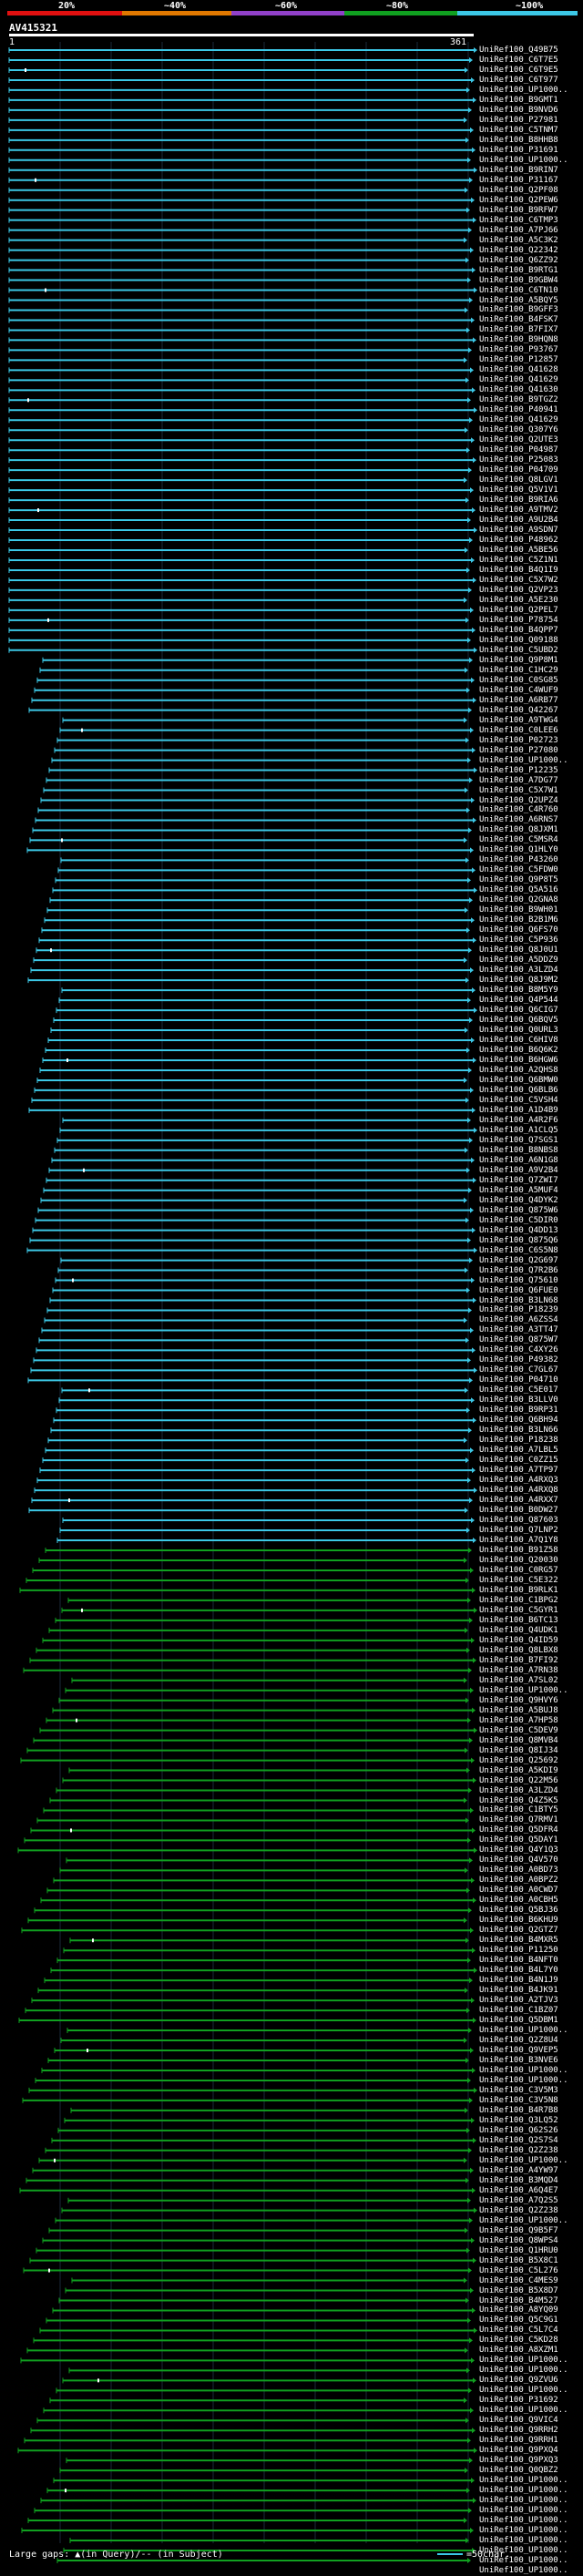 This screenshot has width=583, height=2576. What do you see at coordinates (518, 2261) in the screenshot?
I see `hit-label: UniRef100_B5X8C1` at bounding box center [518, 2261].